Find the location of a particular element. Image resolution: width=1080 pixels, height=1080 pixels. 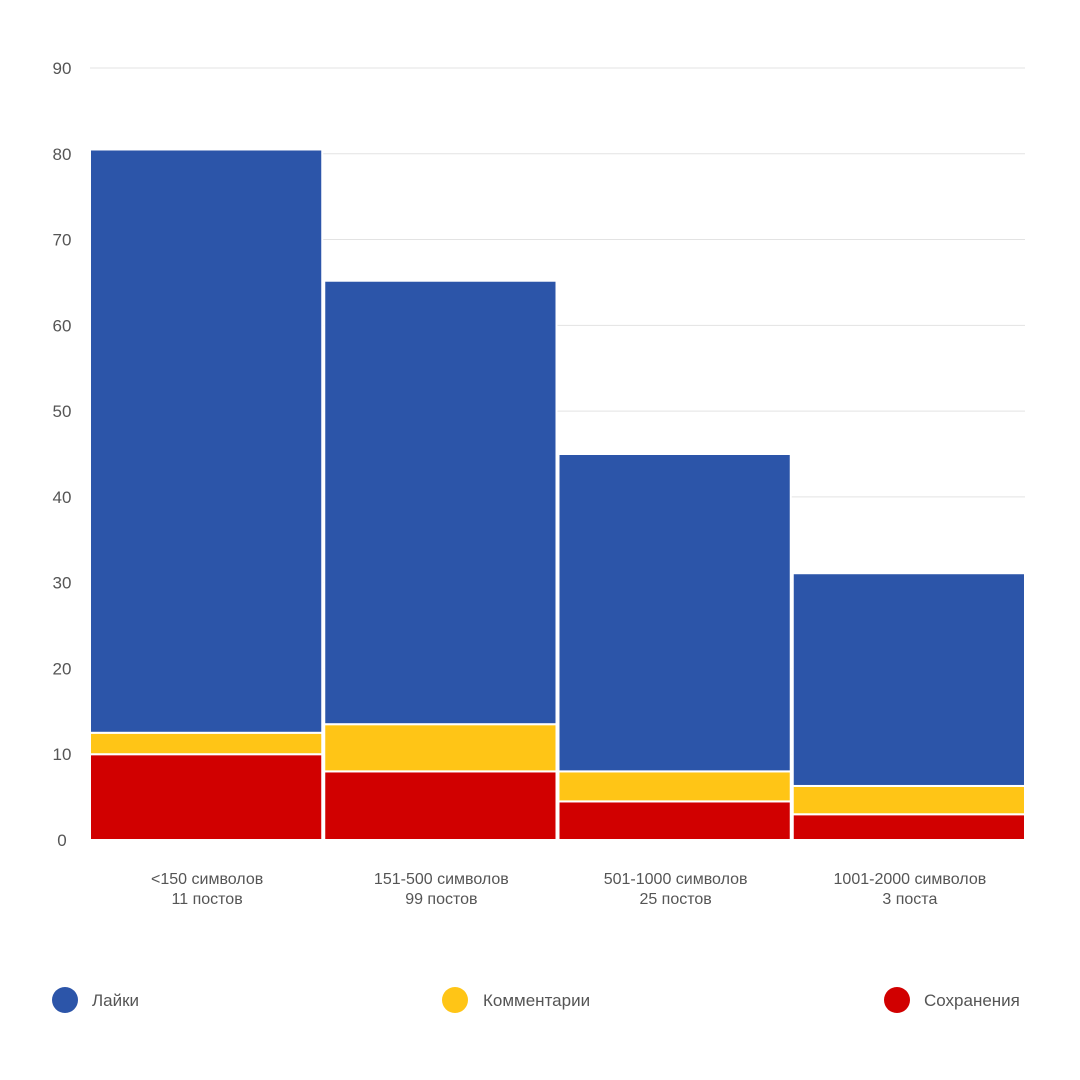

category-label-line2: 99 постов is located at coordinates (441, 899).